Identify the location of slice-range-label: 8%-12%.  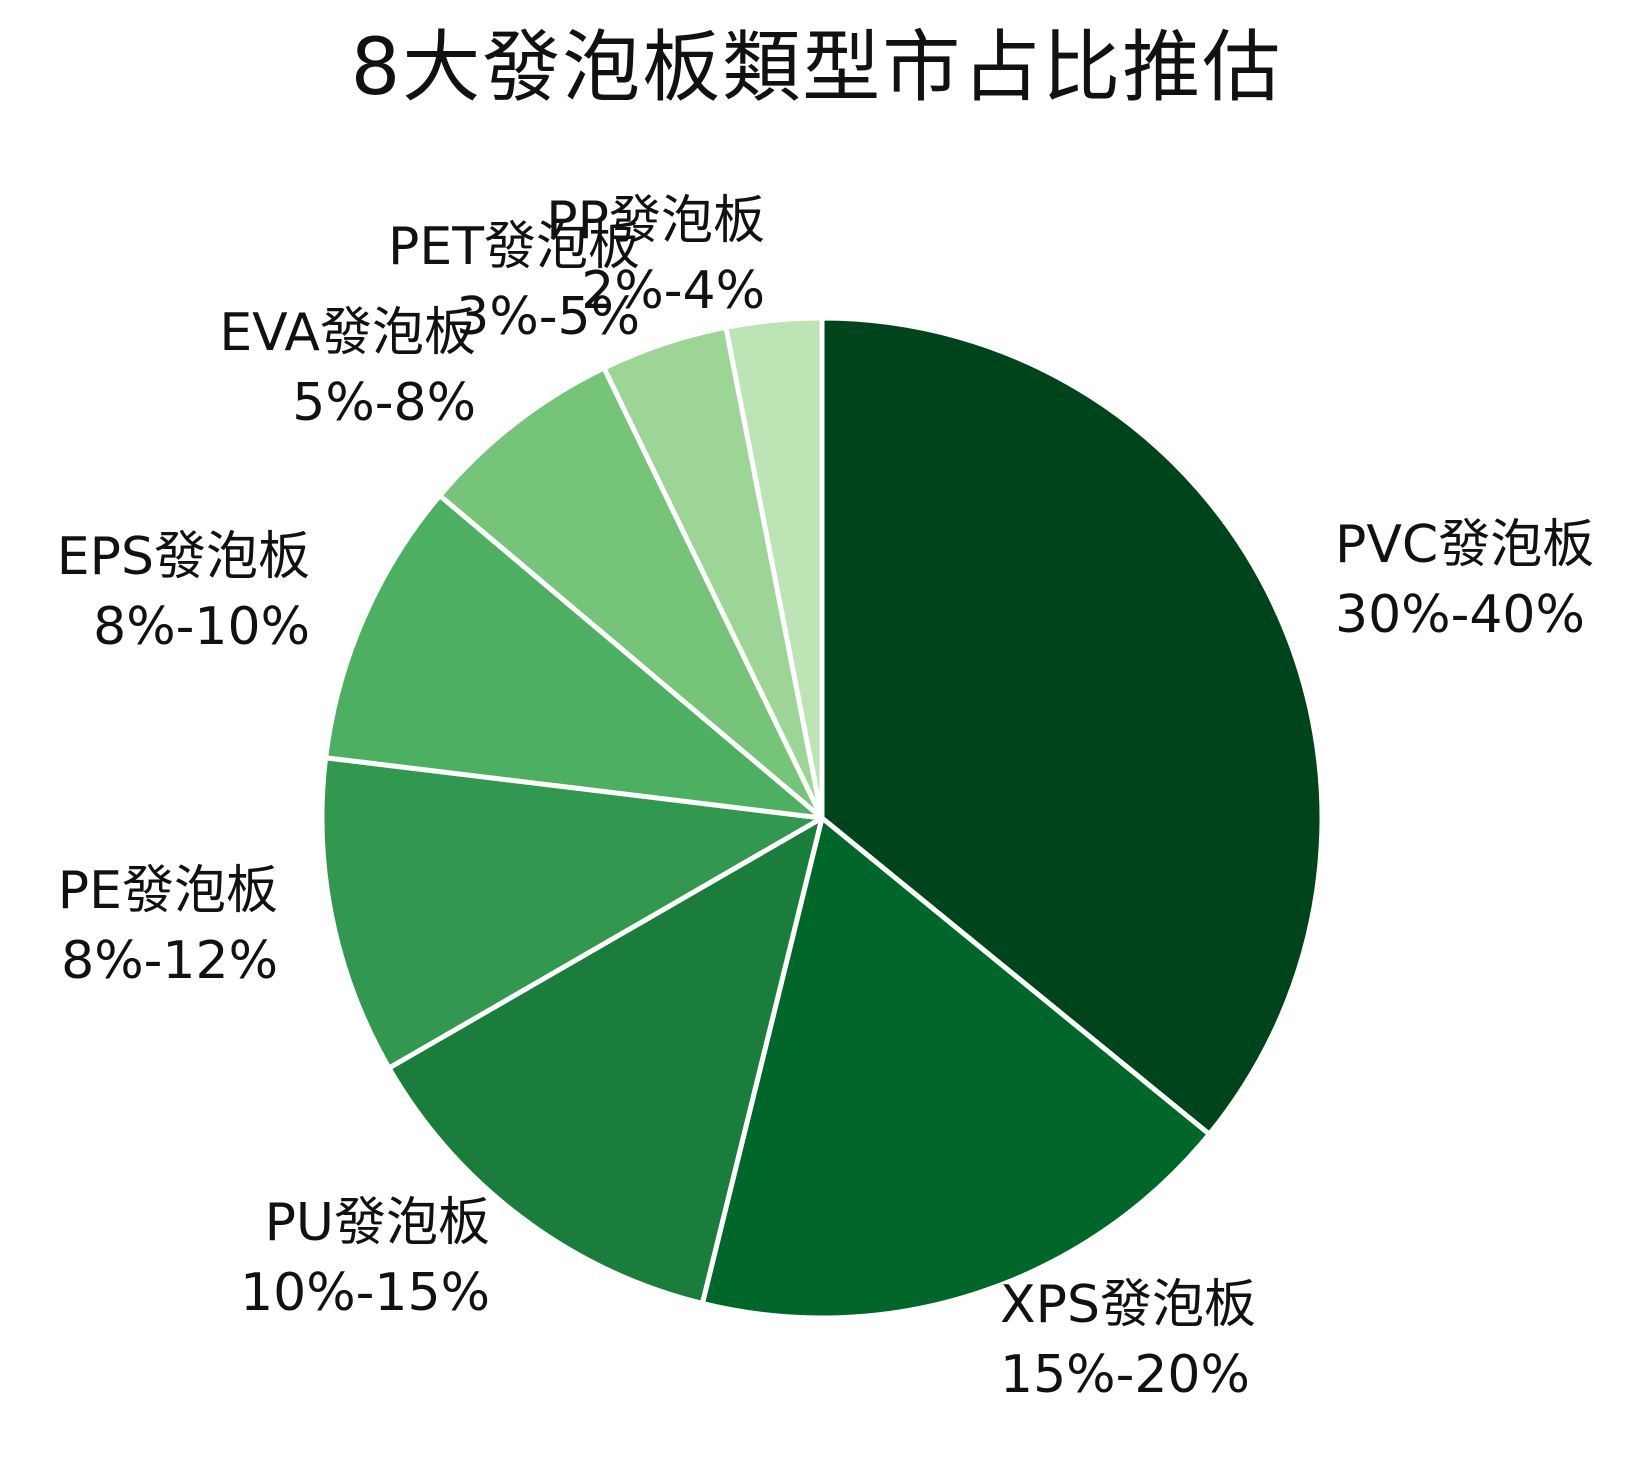
(169, 961).